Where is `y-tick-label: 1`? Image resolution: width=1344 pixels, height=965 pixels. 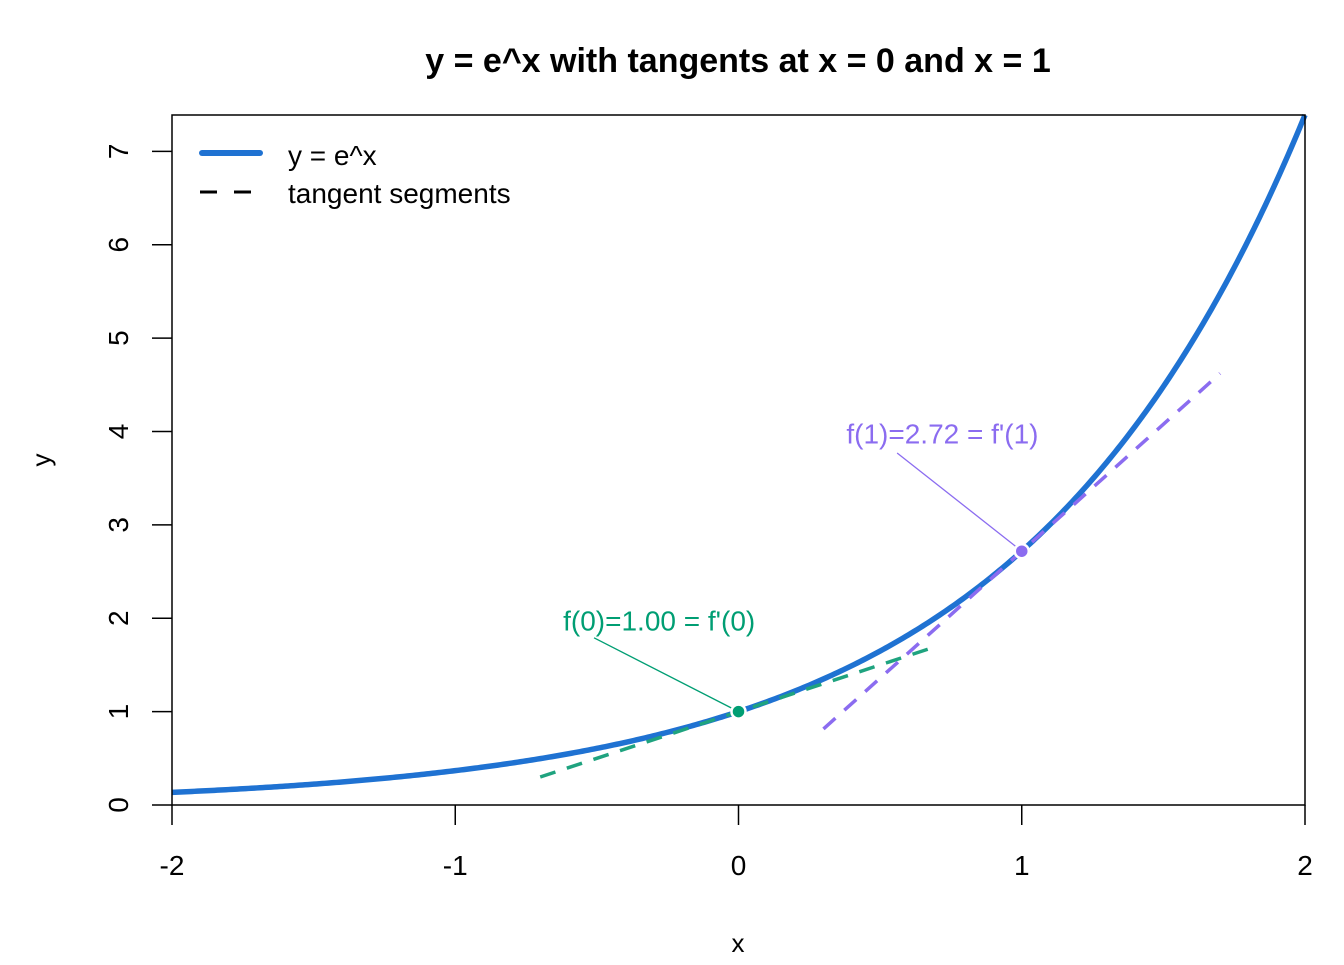
y-tick-label: 1 is located at coordinates (118, 712).